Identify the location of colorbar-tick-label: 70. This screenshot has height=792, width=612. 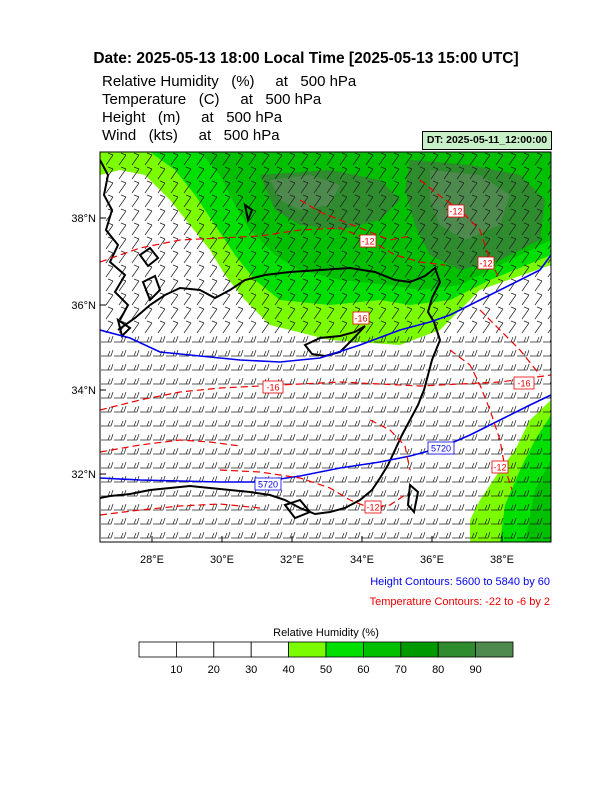
(401, 670).